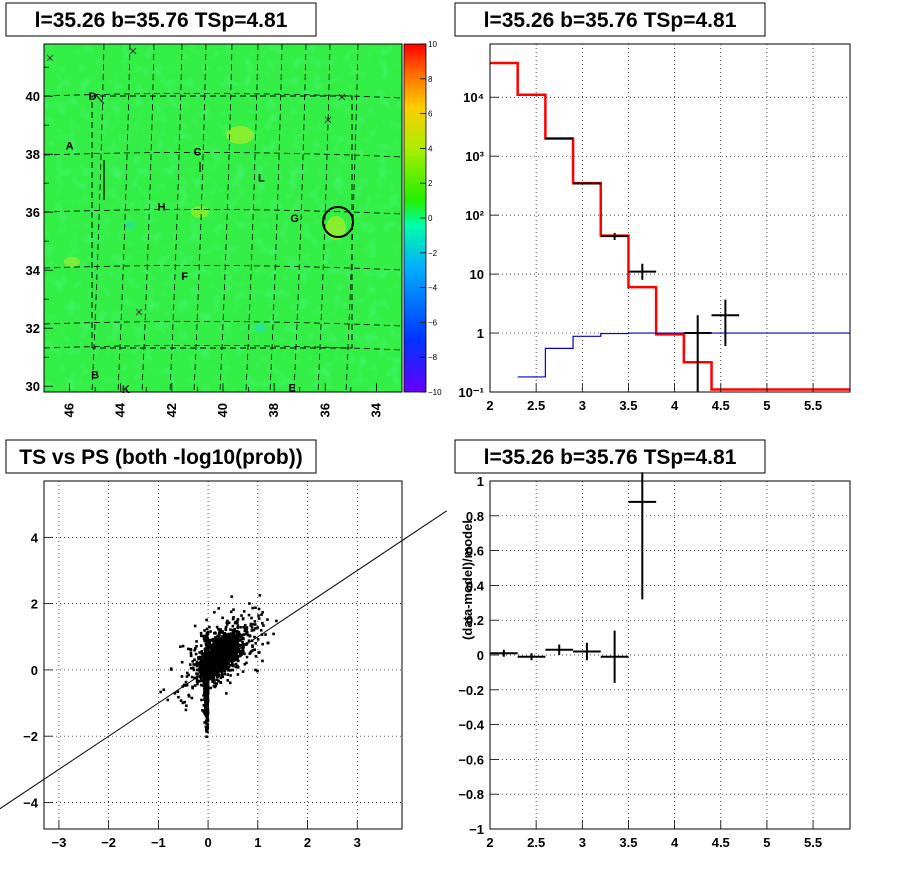 This screenshot has width=898, height=875. I want to click on residual-y-tick-label: 0.2, so click(475, 620).